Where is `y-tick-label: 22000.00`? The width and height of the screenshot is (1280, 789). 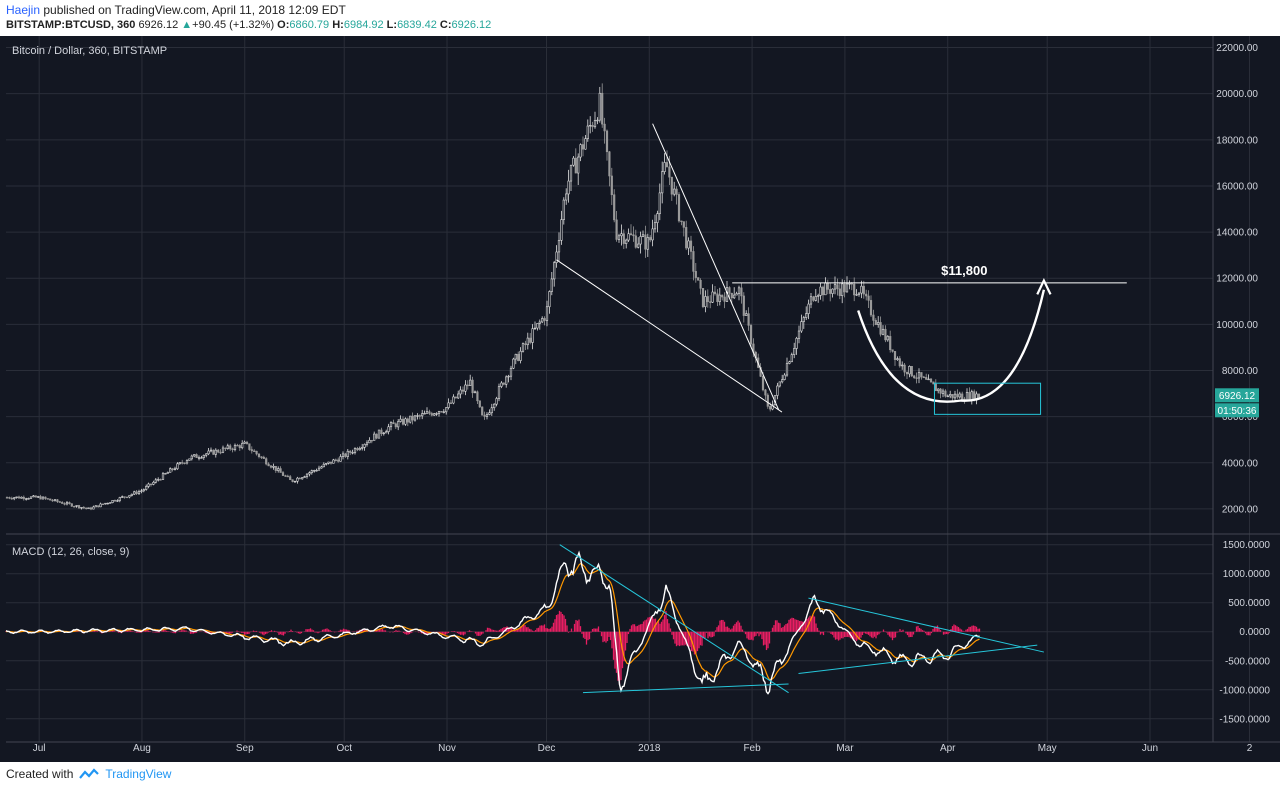 y-tick-label: 22000.00 is located at coordinates (1237, 48).